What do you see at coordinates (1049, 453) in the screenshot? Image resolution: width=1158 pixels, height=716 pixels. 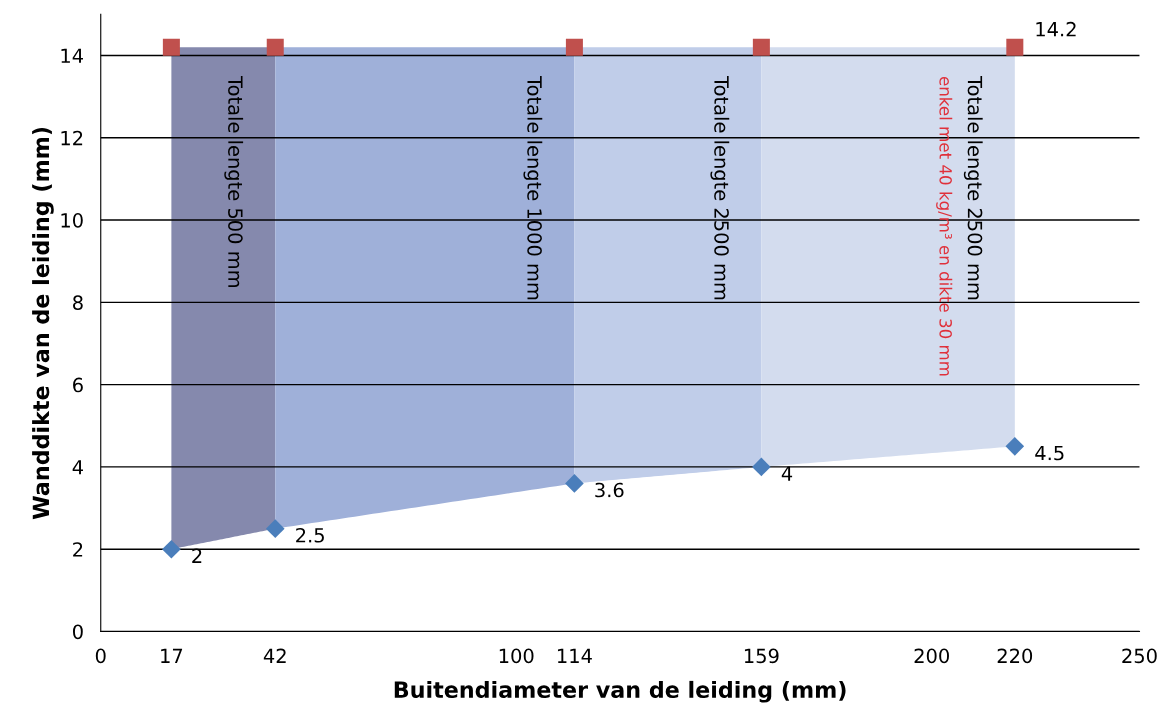 I see `data-label: 4.5` at bounding box center [1049, 453].